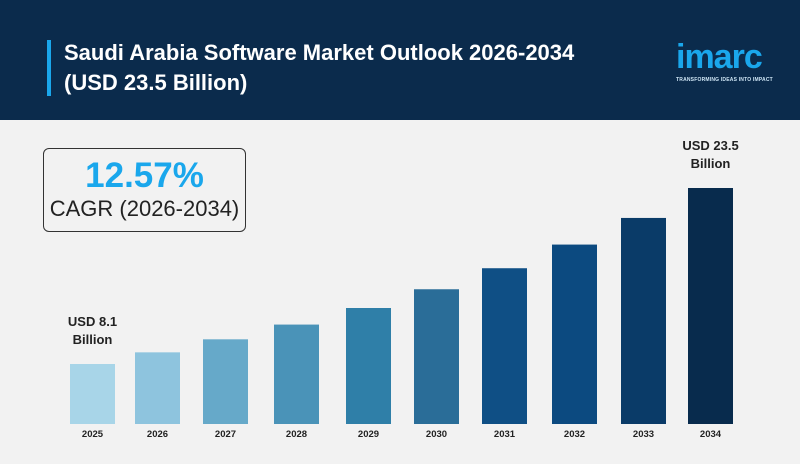 This screenshot has height=464, width=800. I want to click on cagr-label: CAGR (2026-2034), so click(144, 208).